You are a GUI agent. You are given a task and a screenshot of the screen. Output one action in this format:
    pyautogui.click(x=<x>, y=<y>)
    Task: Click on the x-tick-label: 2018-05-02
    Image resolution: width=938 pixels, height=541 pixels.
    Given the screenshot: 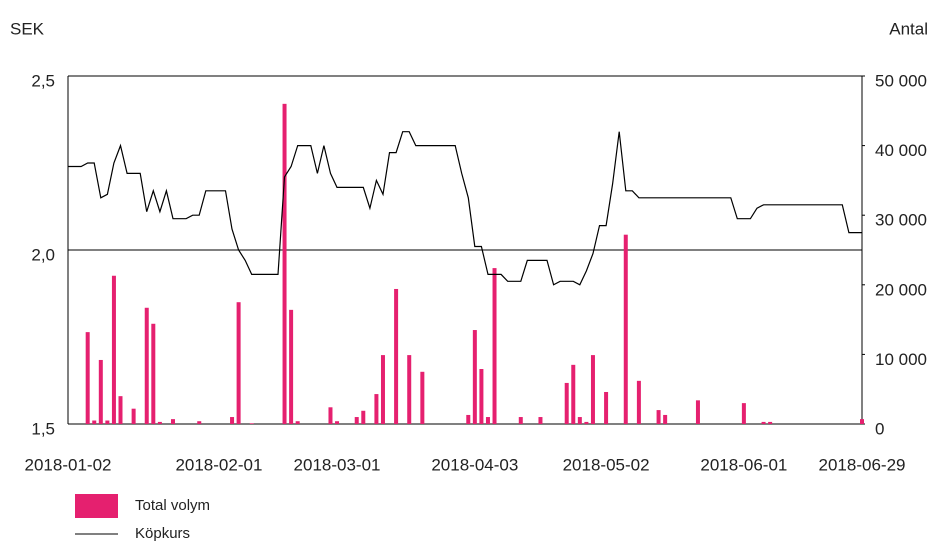 What is the action you would take?
    pyautogui.click(x=606, y=464)
    